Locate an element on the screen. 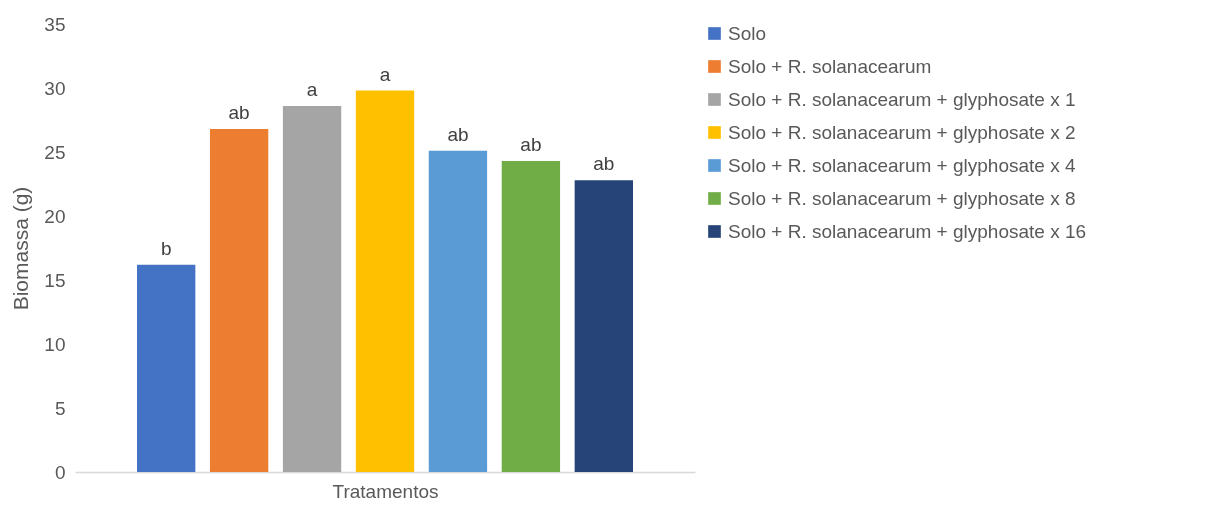 This screenshot has width=1215, height=510. legend-label: Solo + R. solanacearum + glyphosate x 16 is located at coordinates (907, 231).